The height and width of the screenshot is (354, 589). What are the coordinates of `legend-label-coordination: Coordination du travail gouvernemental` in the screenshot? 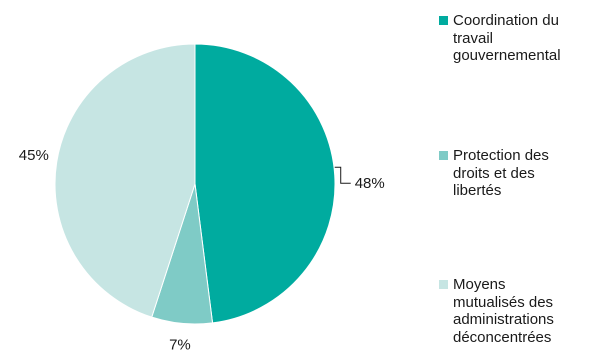 It's located at (507, 38).